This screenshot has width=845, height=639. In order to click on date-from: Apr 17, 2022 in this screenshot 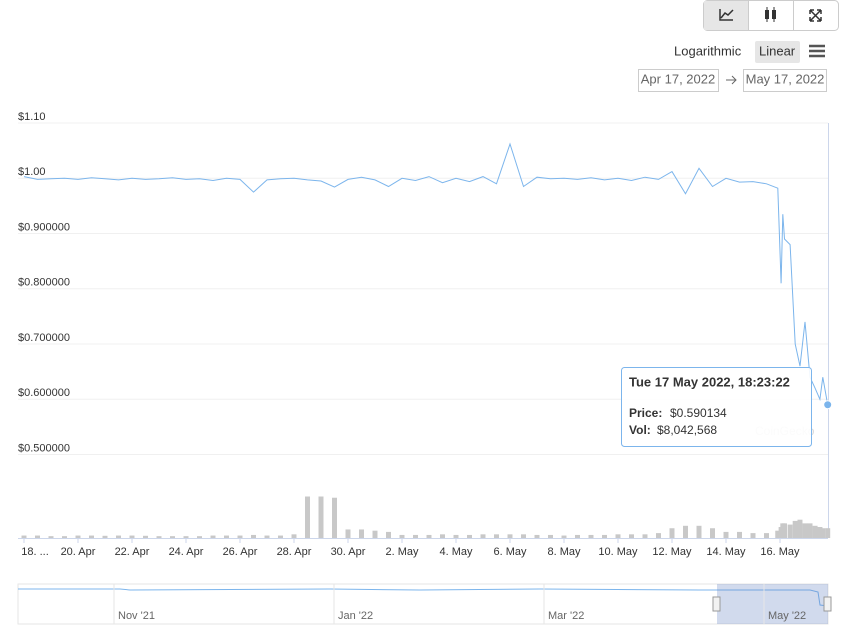, I will do `click(678, 78)`.